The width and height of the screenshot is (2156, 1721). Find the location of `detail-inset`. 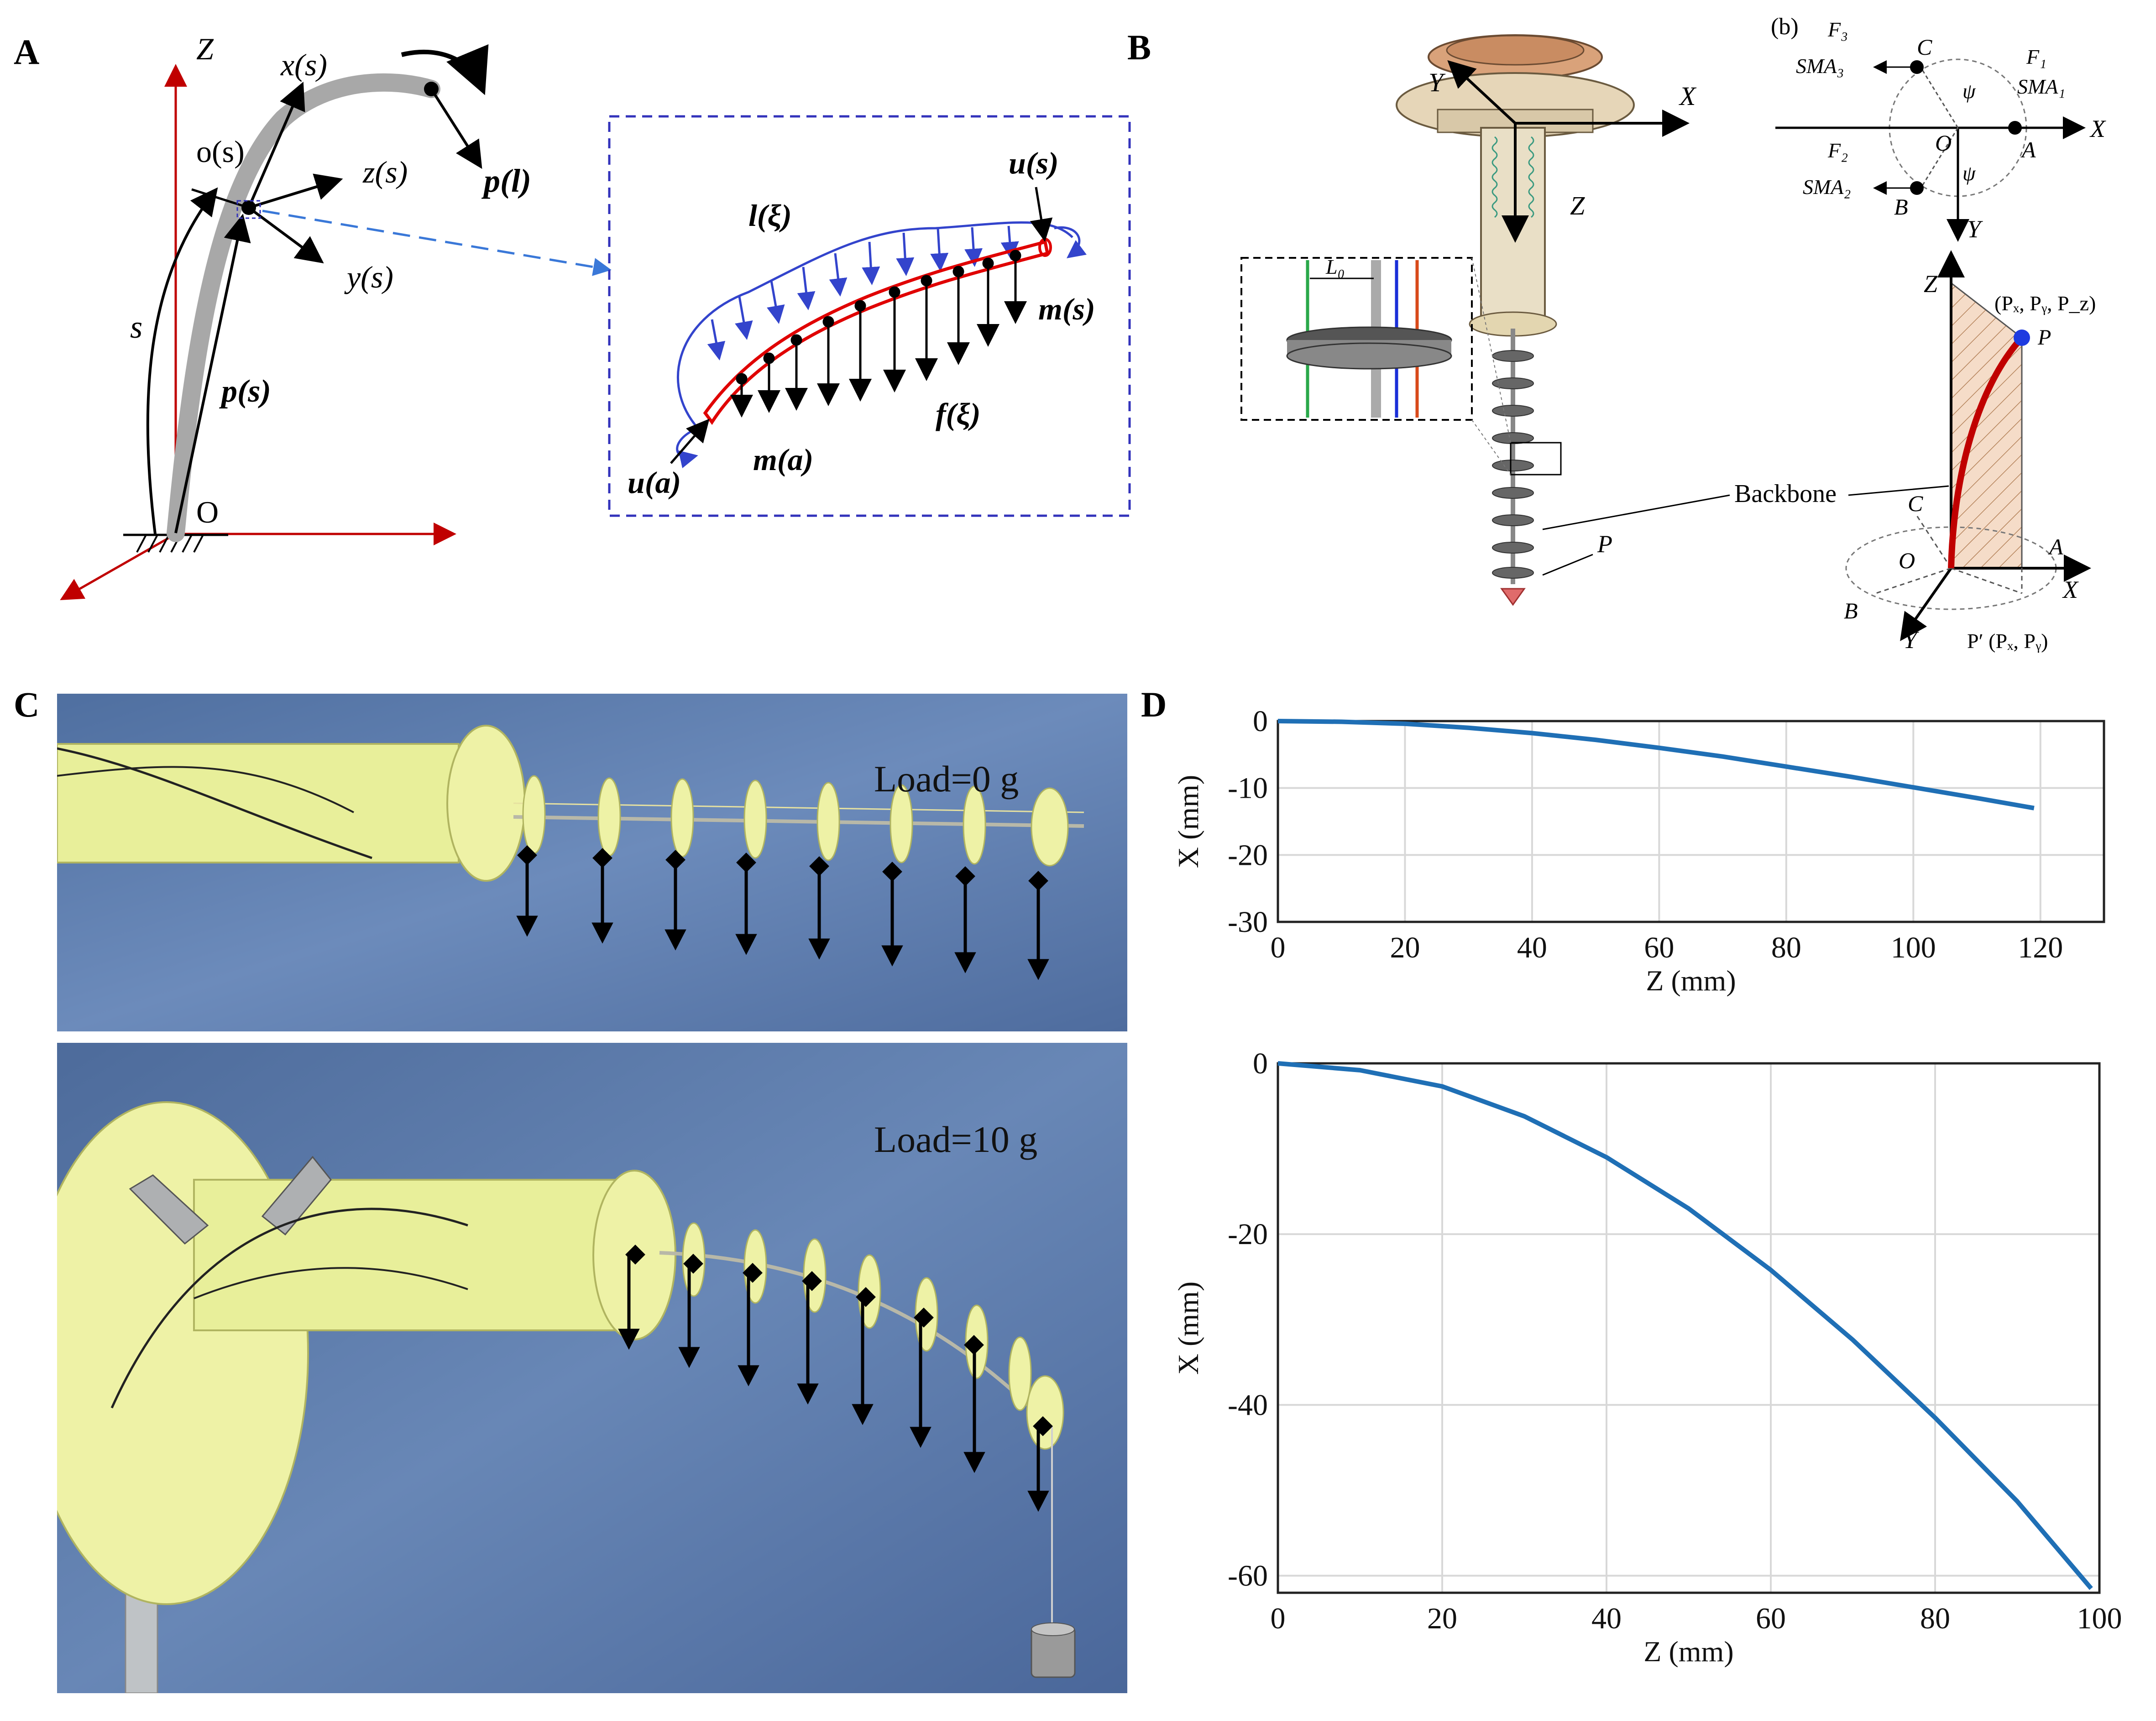

detail-inset is located at coordinates (1357, 339).